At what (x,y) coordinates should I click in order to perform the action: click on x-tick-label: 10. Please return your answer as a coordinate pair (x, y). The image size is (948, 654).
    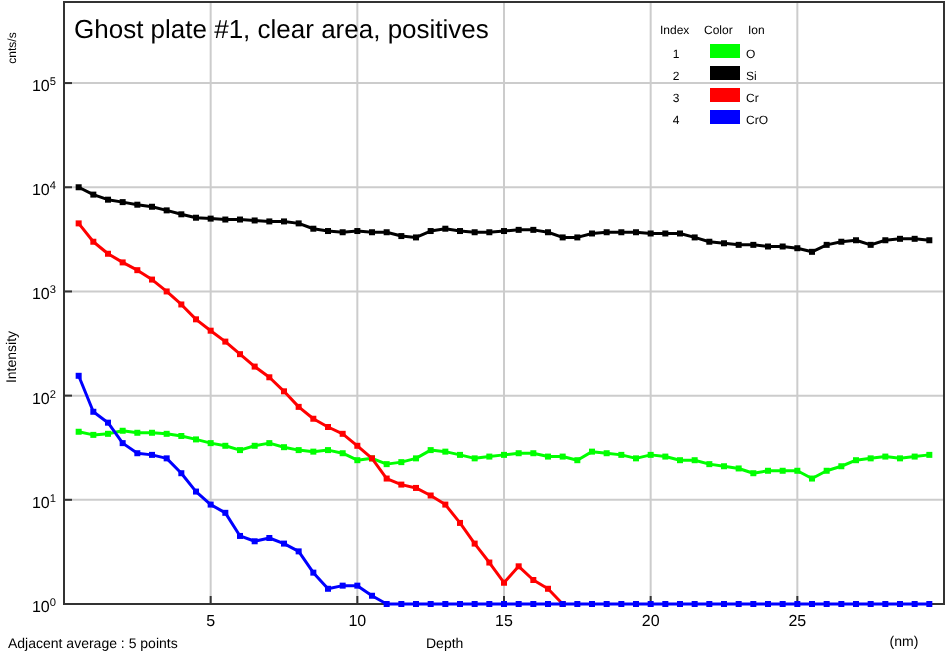
    Looking at the image, I should click on (358, 621).